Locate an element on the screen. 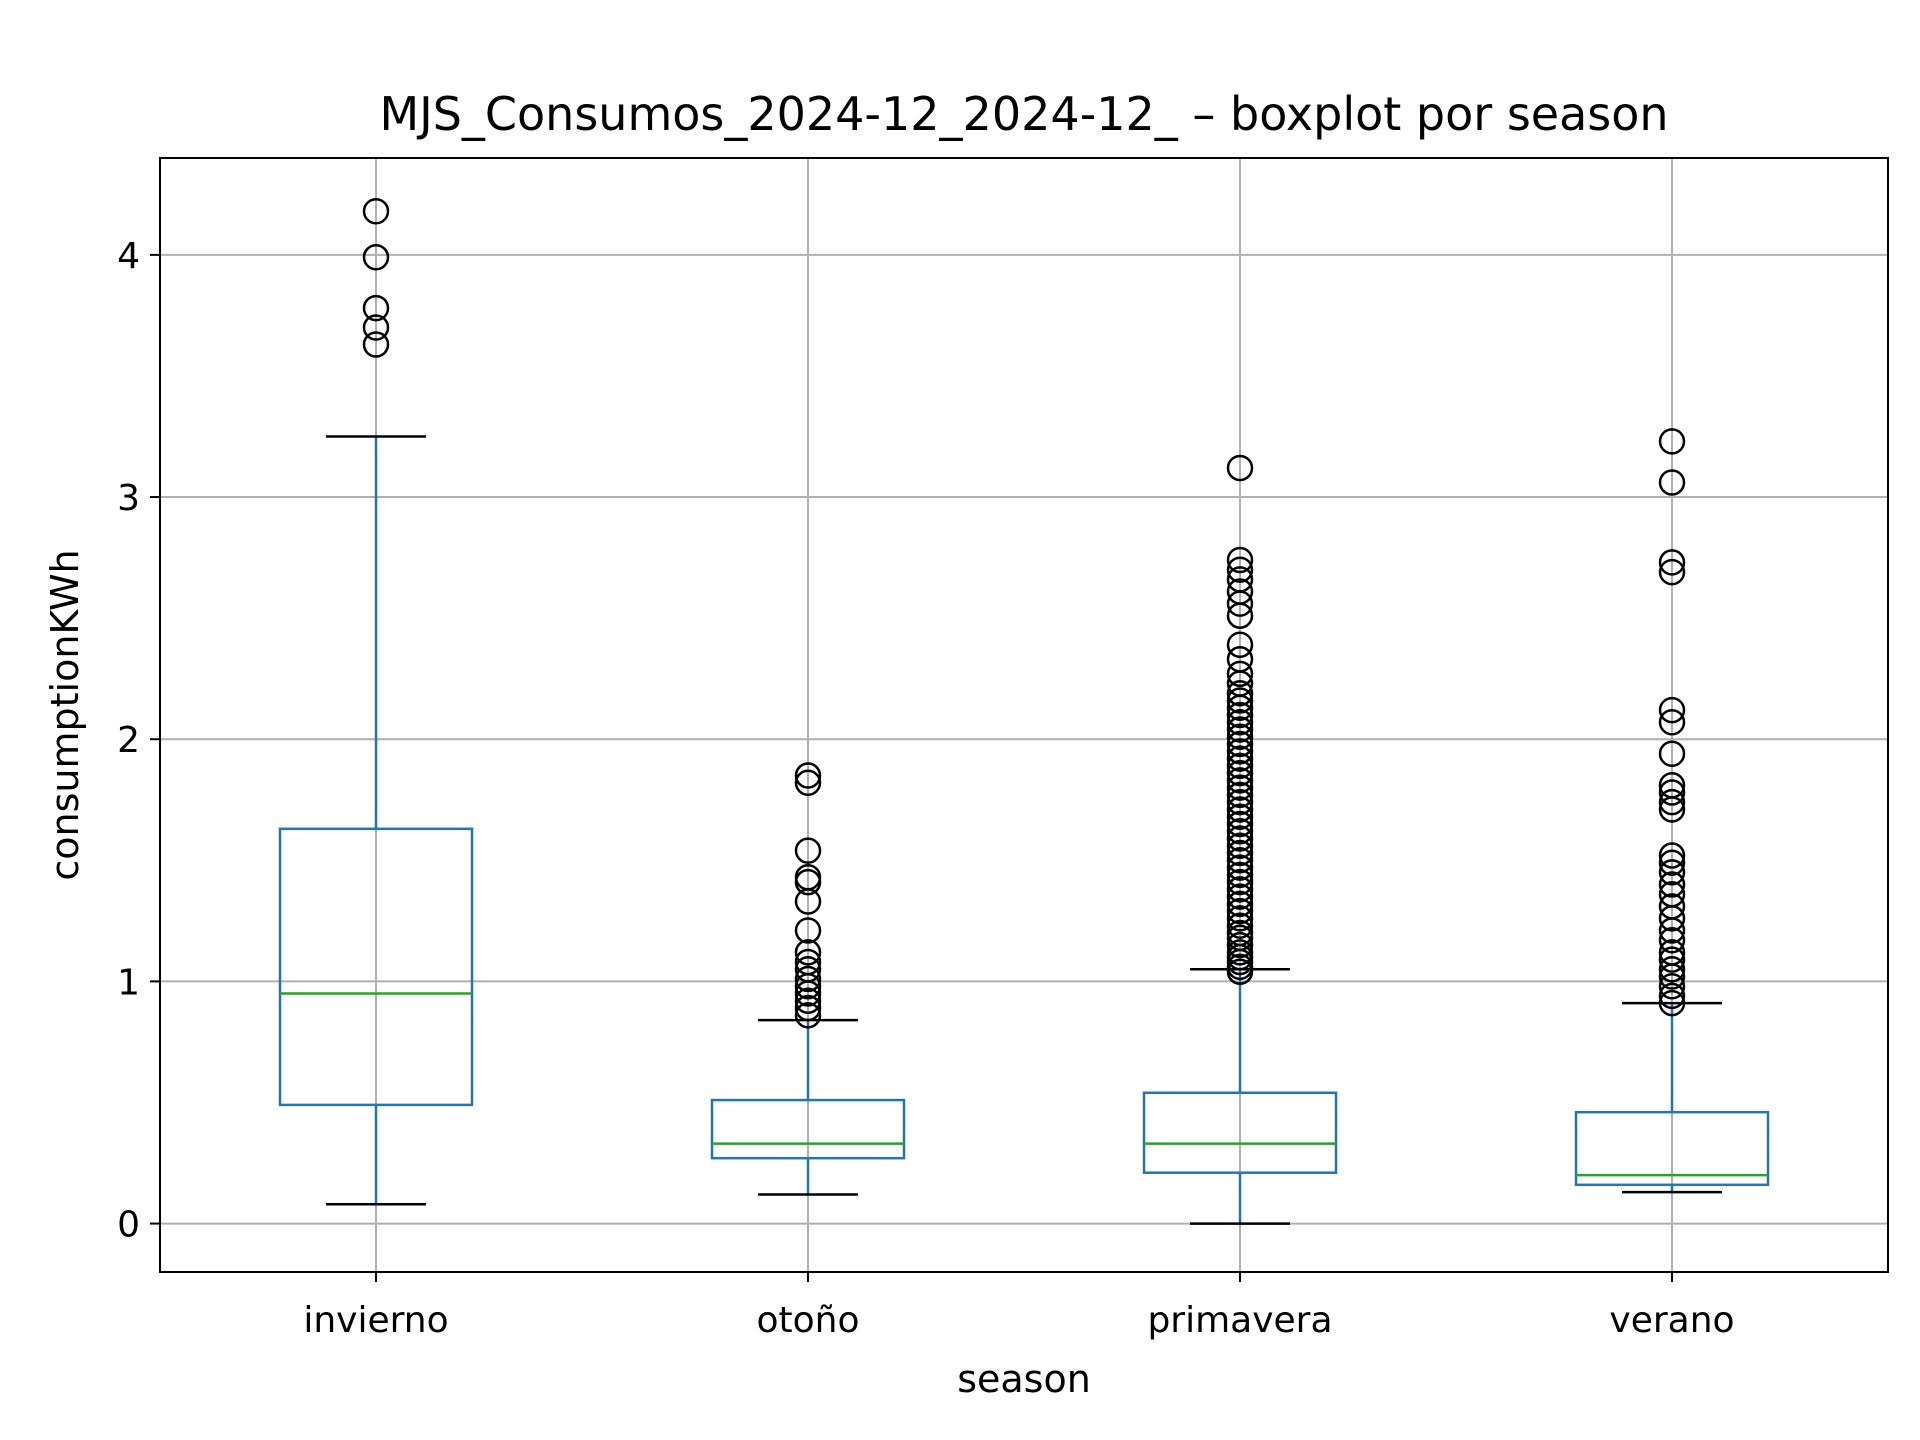 The height and width of the screenshot is (1440, 1920). y-tick-label: 4 is located at coordinates (128, 256).